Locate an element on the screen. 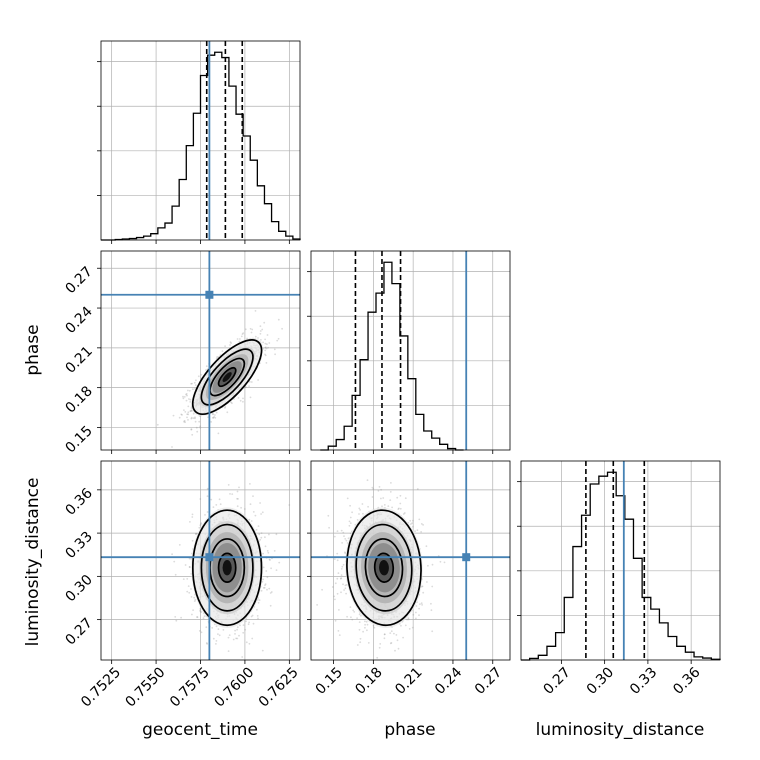 Image resolution: width=760 pixels, height=760 pixels. hist-phase-step is located at coordinates (392, 356).